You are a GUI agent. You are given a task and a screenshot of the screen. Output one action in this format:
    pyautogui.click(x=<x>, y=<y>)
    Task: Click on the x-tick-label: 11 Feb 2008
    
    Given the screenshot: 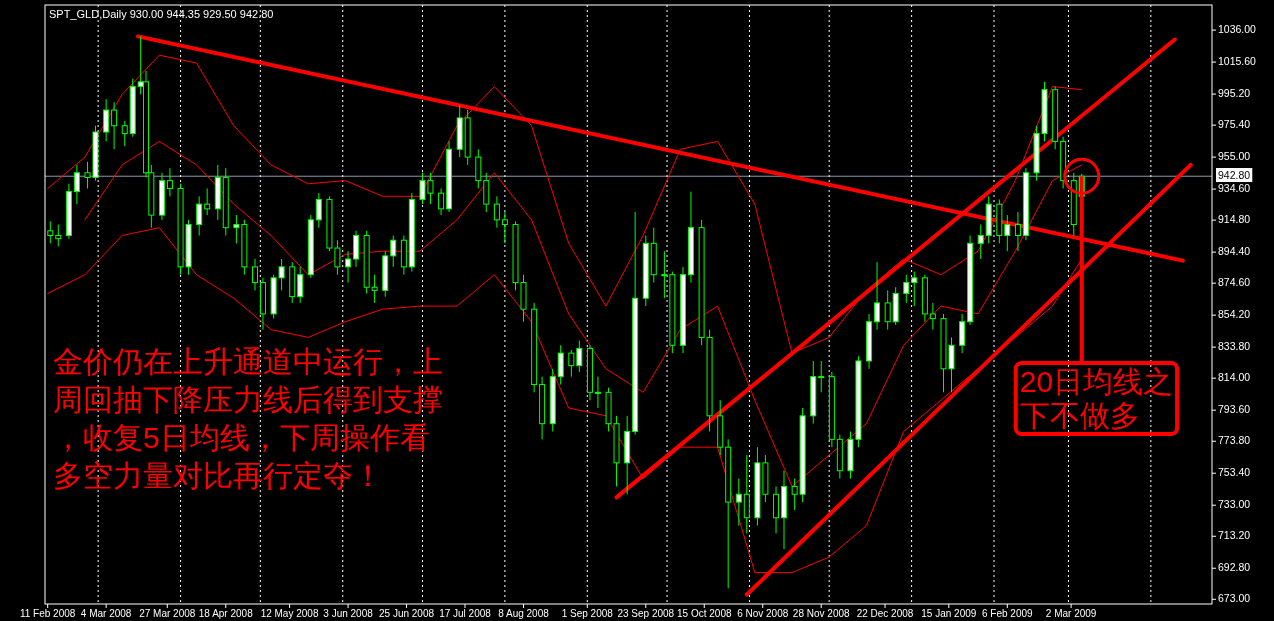 What is the action you would take?
    pyautogui.click(x=47, y=613)
    